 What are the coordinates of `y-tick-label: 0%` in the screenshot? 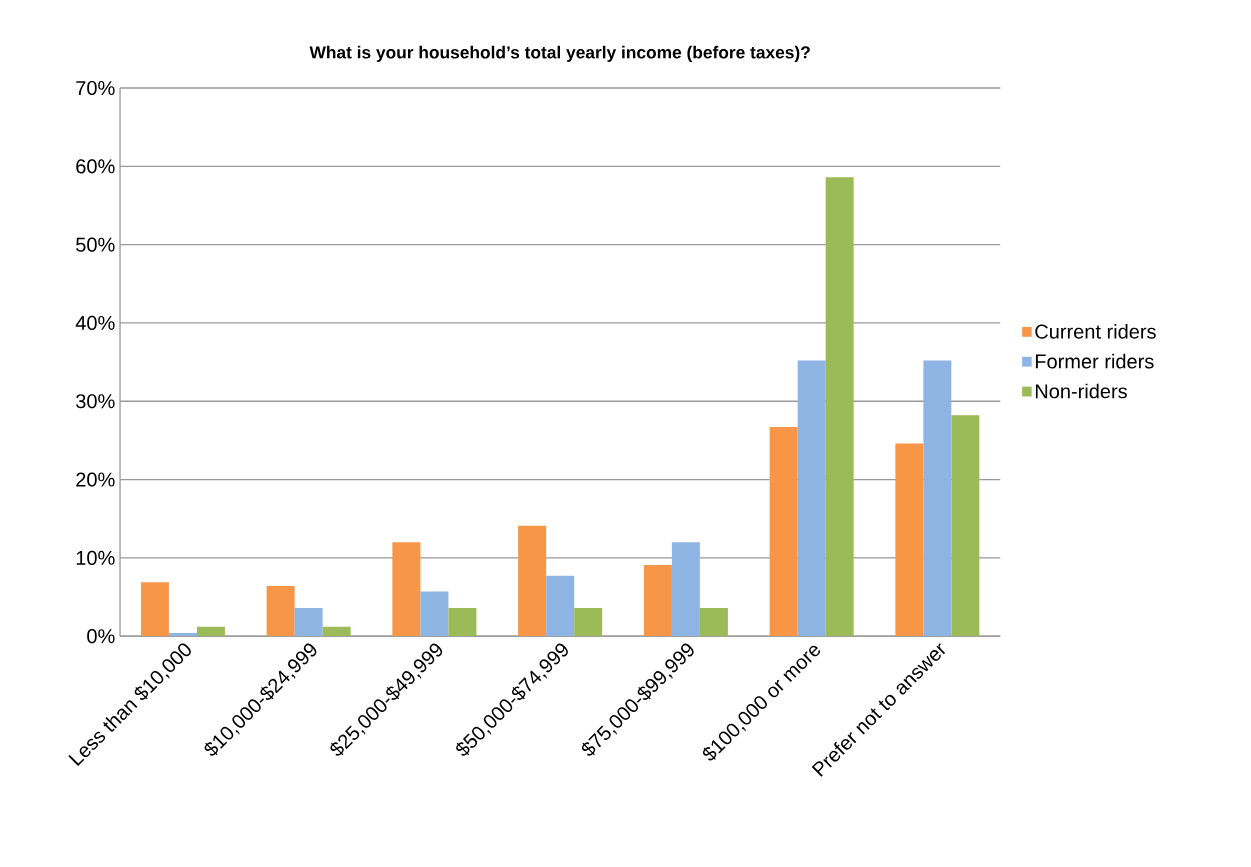 It's located at (101, 636).